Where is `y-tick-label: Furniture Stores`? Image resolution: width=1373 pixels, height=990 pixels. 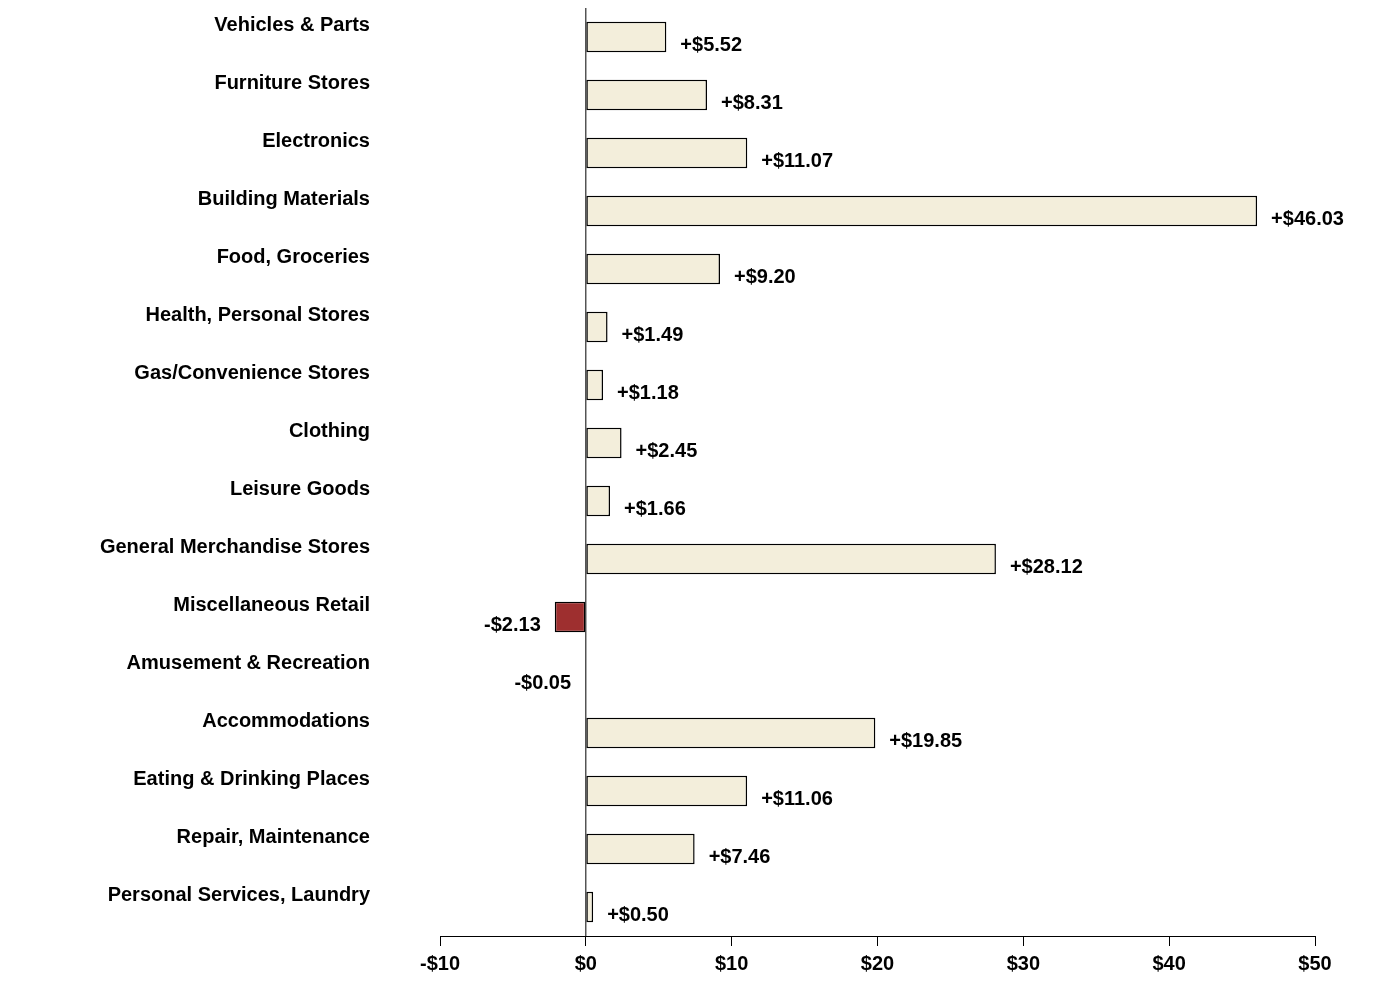
y-tick-label: Furniture Stores is located at coordinates (292, 81).